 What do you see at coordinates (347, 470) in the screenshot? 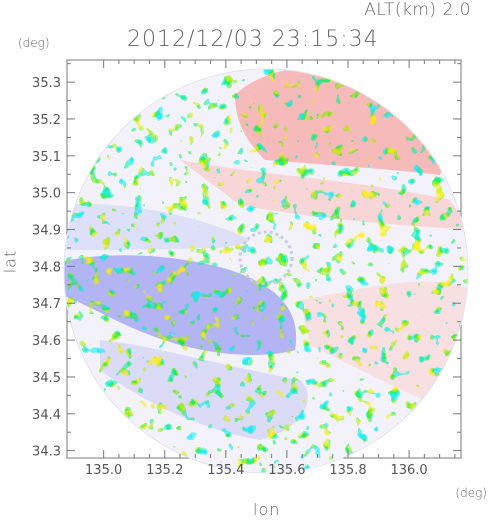
I see `x-tick-label: 135.8` at bounding box center [347, 470].